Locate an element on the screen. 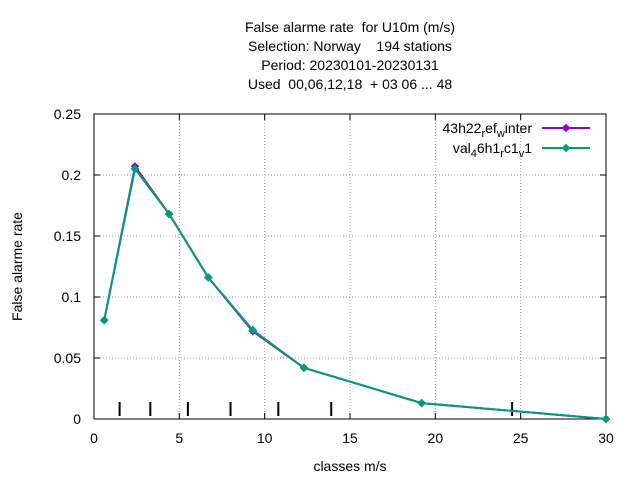 Image resolution: width=640 pixels, height=480 pixels. x-tick-label: 20 is located at coordinates (436, 438).